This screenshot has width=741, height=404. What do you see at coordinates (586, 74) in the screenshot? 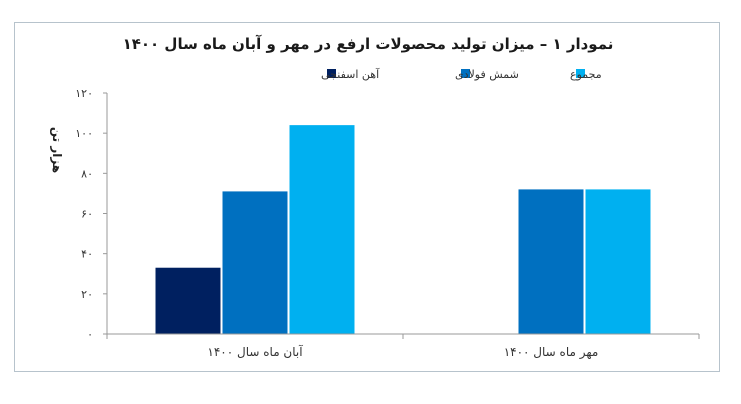
I see `legend-label: مجموع` at bounding box center [586, 74].